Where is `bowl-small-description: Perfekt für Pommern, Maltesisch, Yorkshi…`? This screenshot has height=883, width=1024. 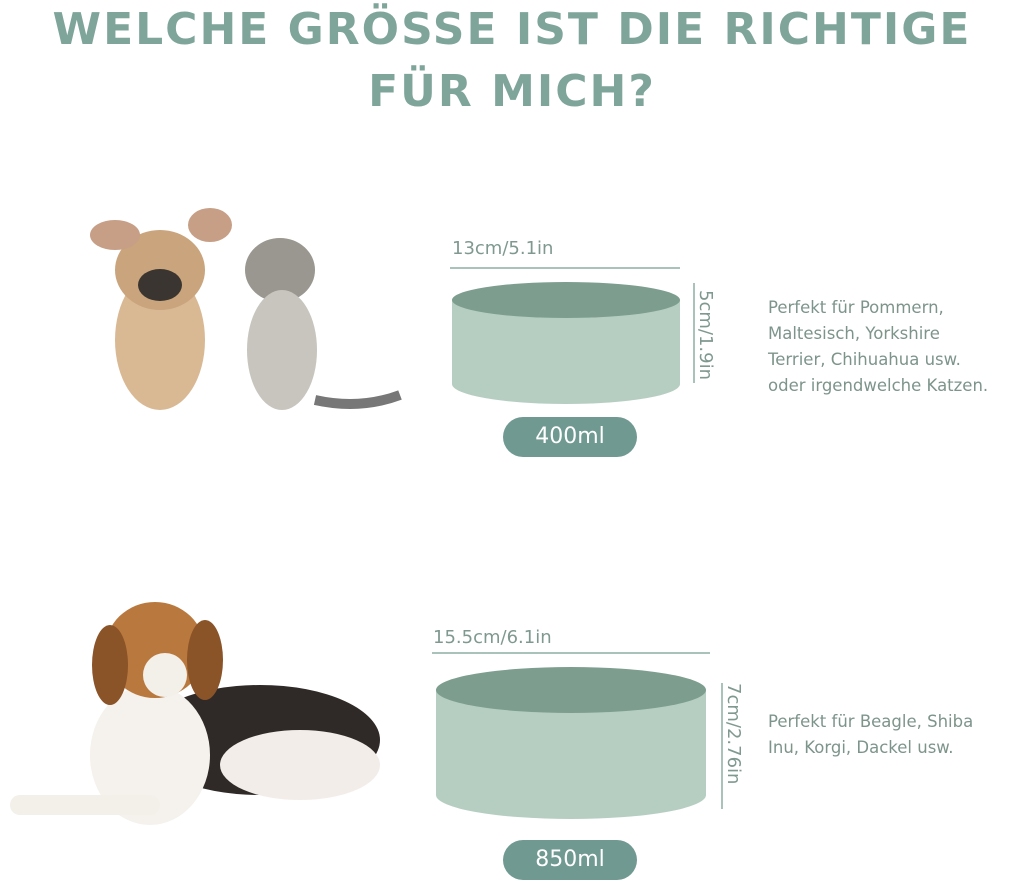 bowl-small-description: Perfekt für Pommern, Maltesisch, Yorkshi… is located at coordinates (878, 347).